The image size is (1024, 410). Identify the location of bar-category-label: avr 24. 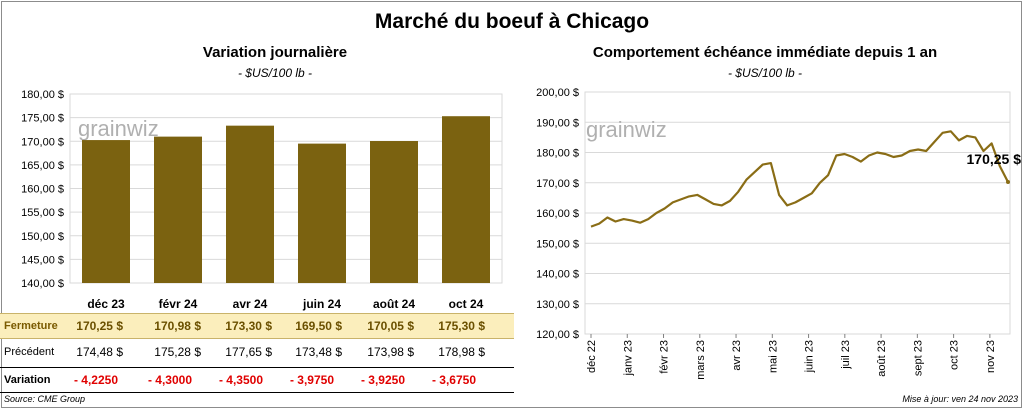
(250, 304).